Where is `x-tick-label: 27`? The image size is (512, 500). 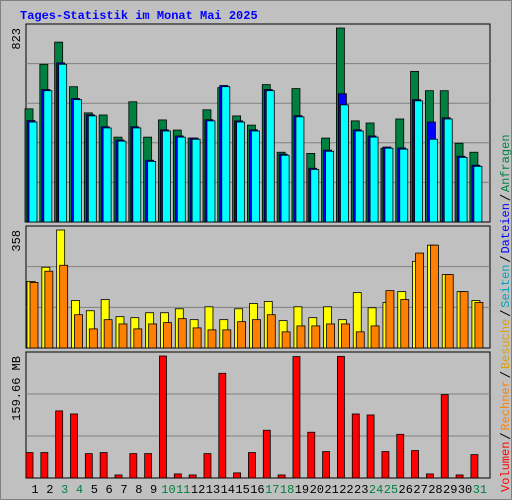
x-tick-label: 27 is located at coordinates (420, 490).